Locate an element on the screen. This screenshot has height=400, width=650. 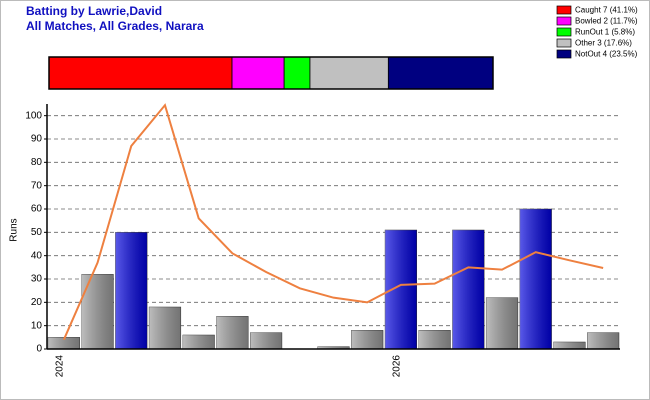
y-tick-label: 40 is located at coordinates (37, 255).